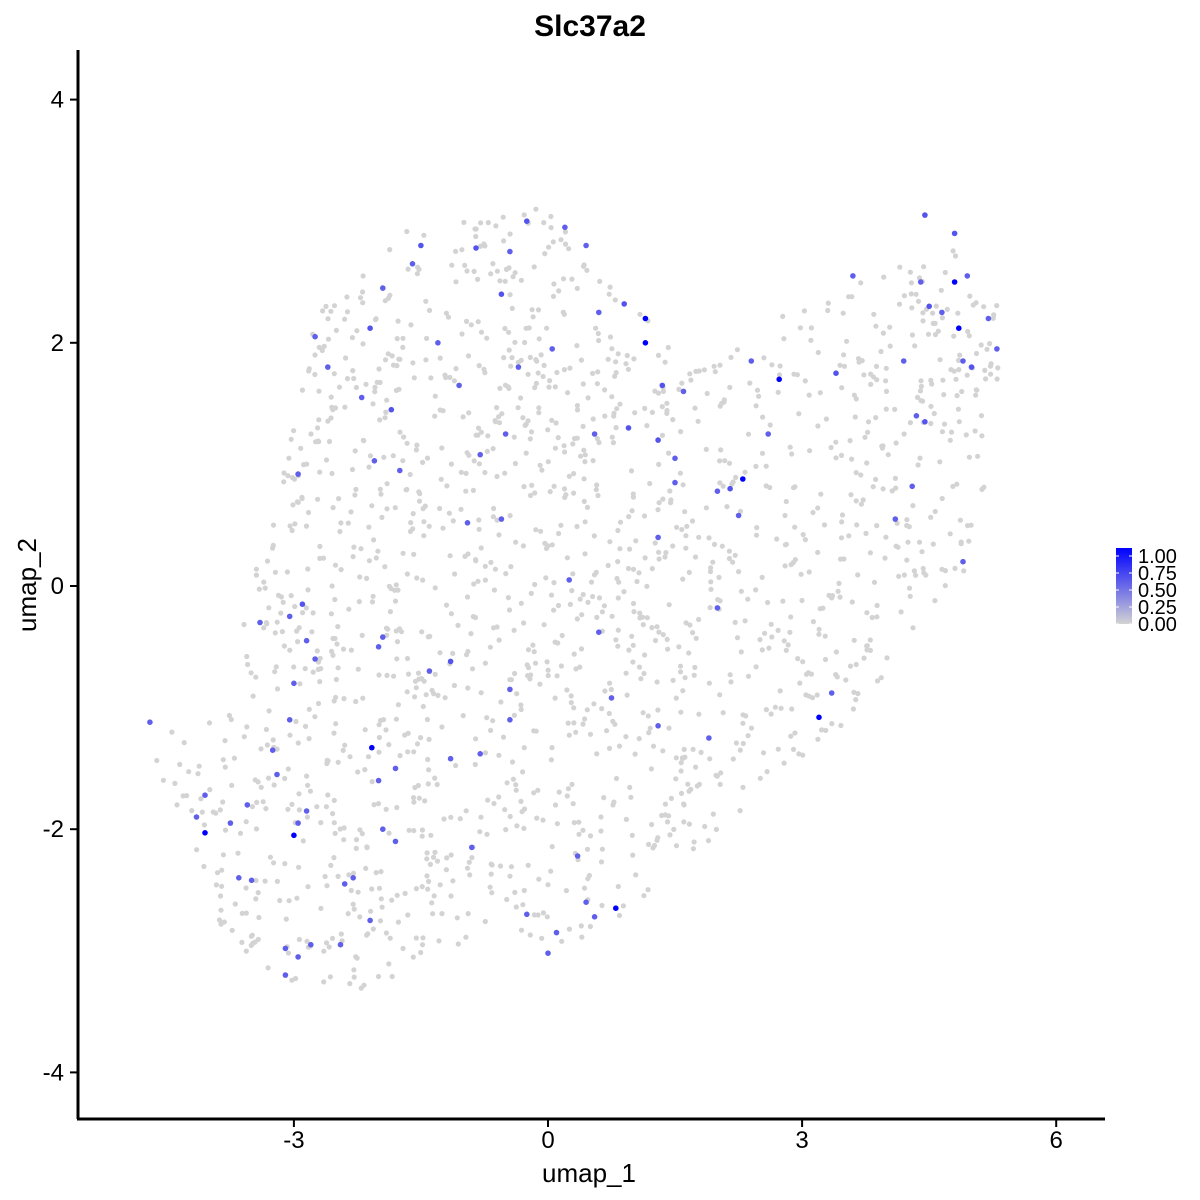 Image resolution: width=1200 pixels, height=1200 pixels. I want to click on x-tick-label: 3, so click(801, 1140).